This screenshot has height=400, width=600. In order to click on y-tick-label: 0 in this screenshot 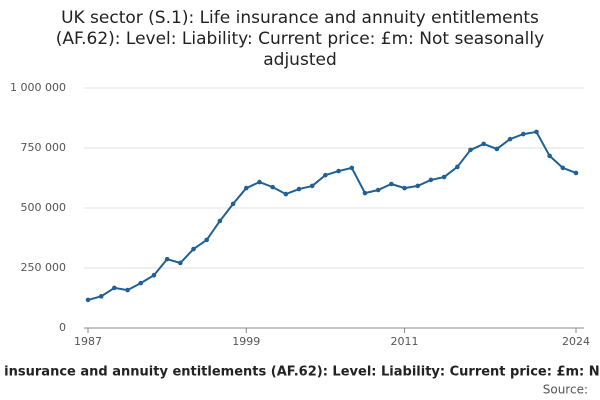, I will do `click(62, 327)`.